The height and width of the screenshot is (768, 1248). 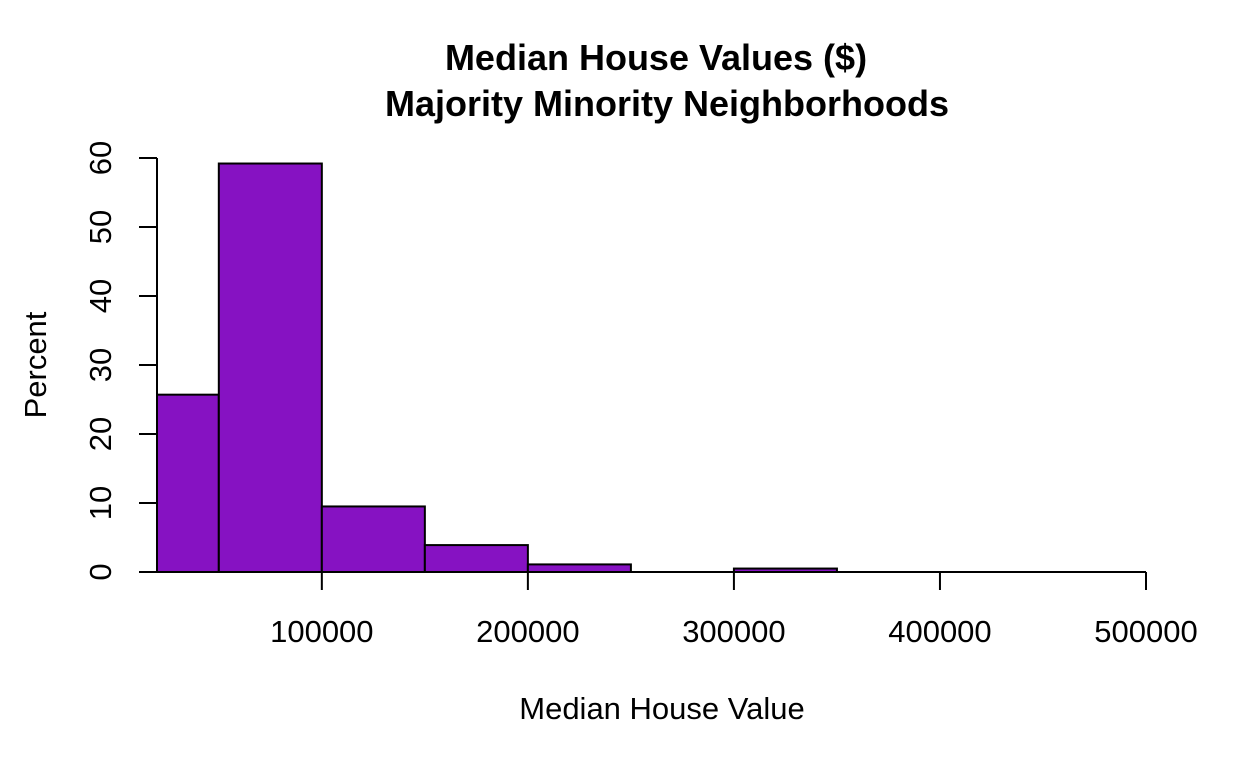 What do you see at coordinates (939, 631) in the screenshot?
I see `x-tick-label: 400000` at bounding box center [939, 631].